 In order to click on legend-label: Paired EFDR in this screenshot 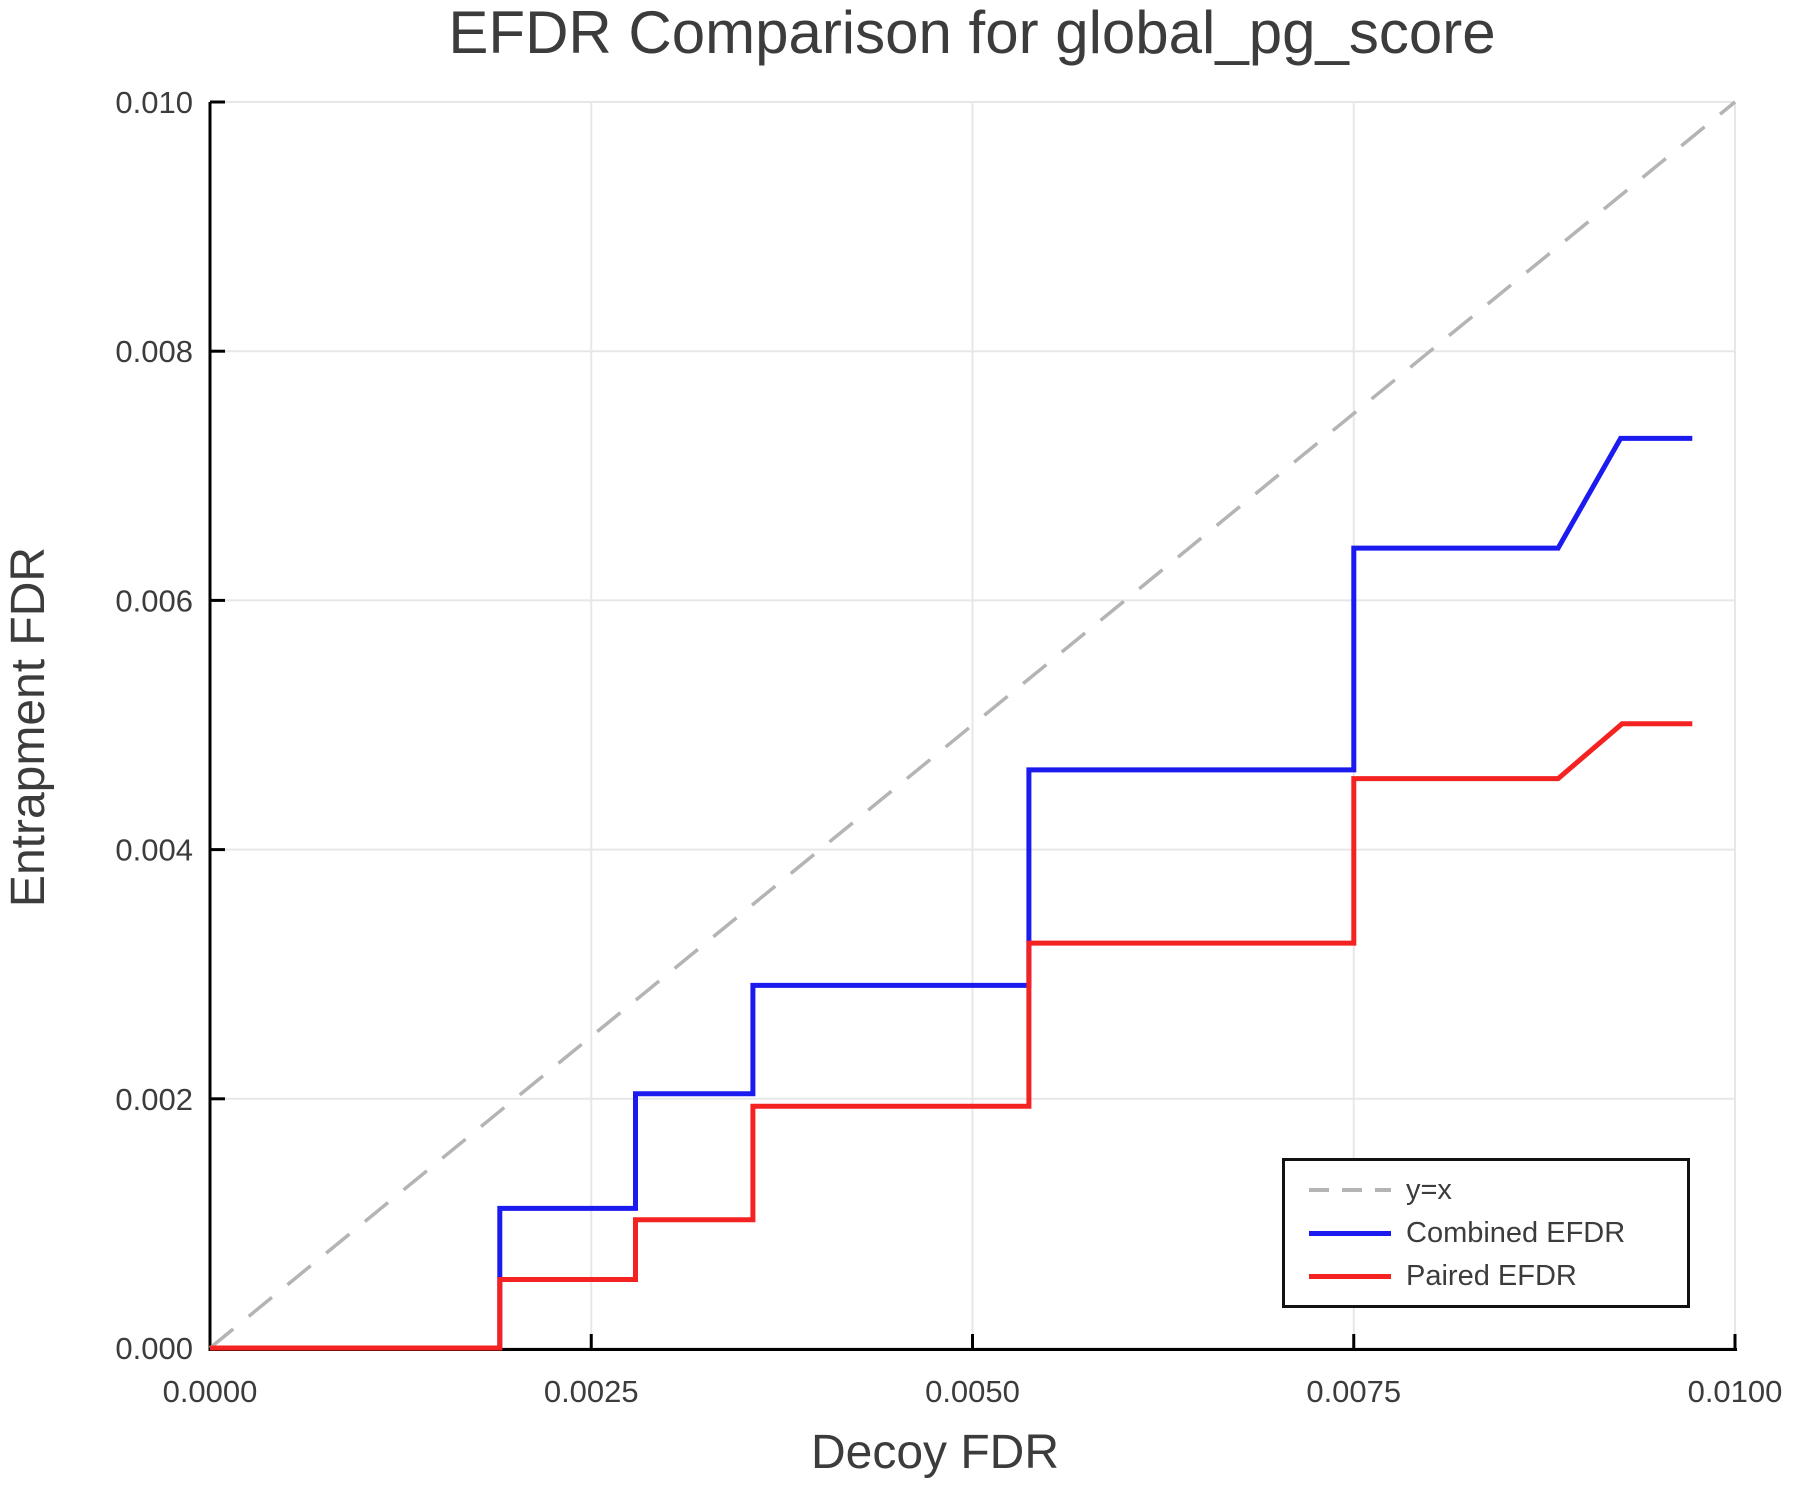, I will do `click(1491, 1275)`.